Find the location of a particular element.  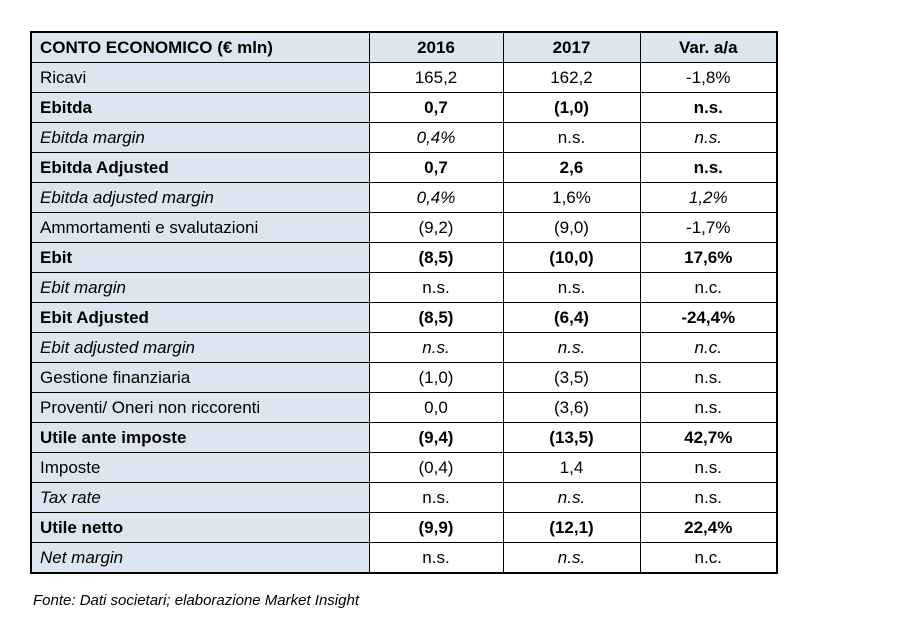

value-cell: 1,6% is located at coordinates (571, 197).